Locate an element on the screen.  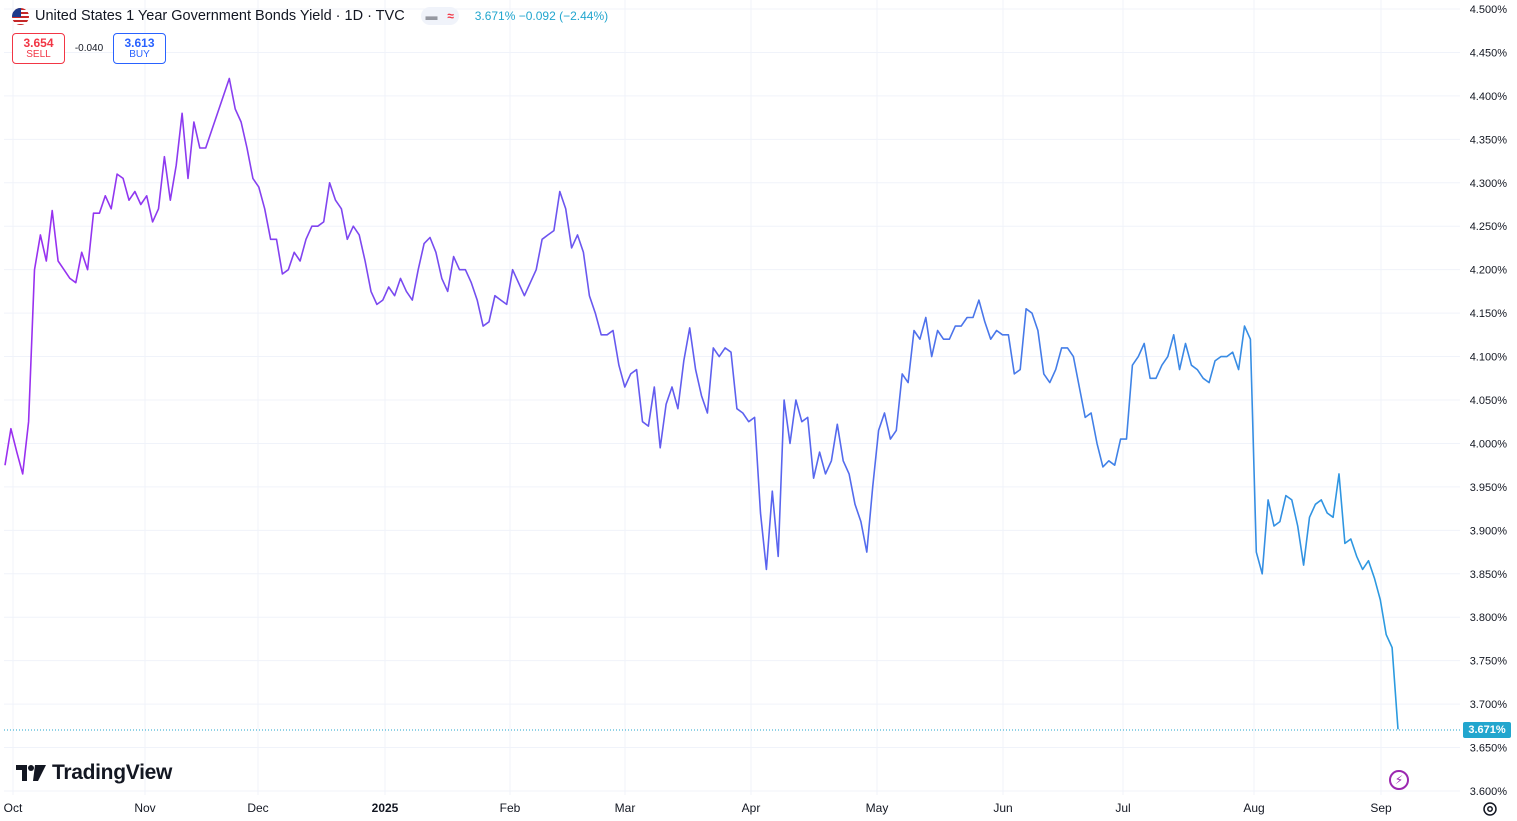
sell-label: SELL is located at coordinates (38, 54).